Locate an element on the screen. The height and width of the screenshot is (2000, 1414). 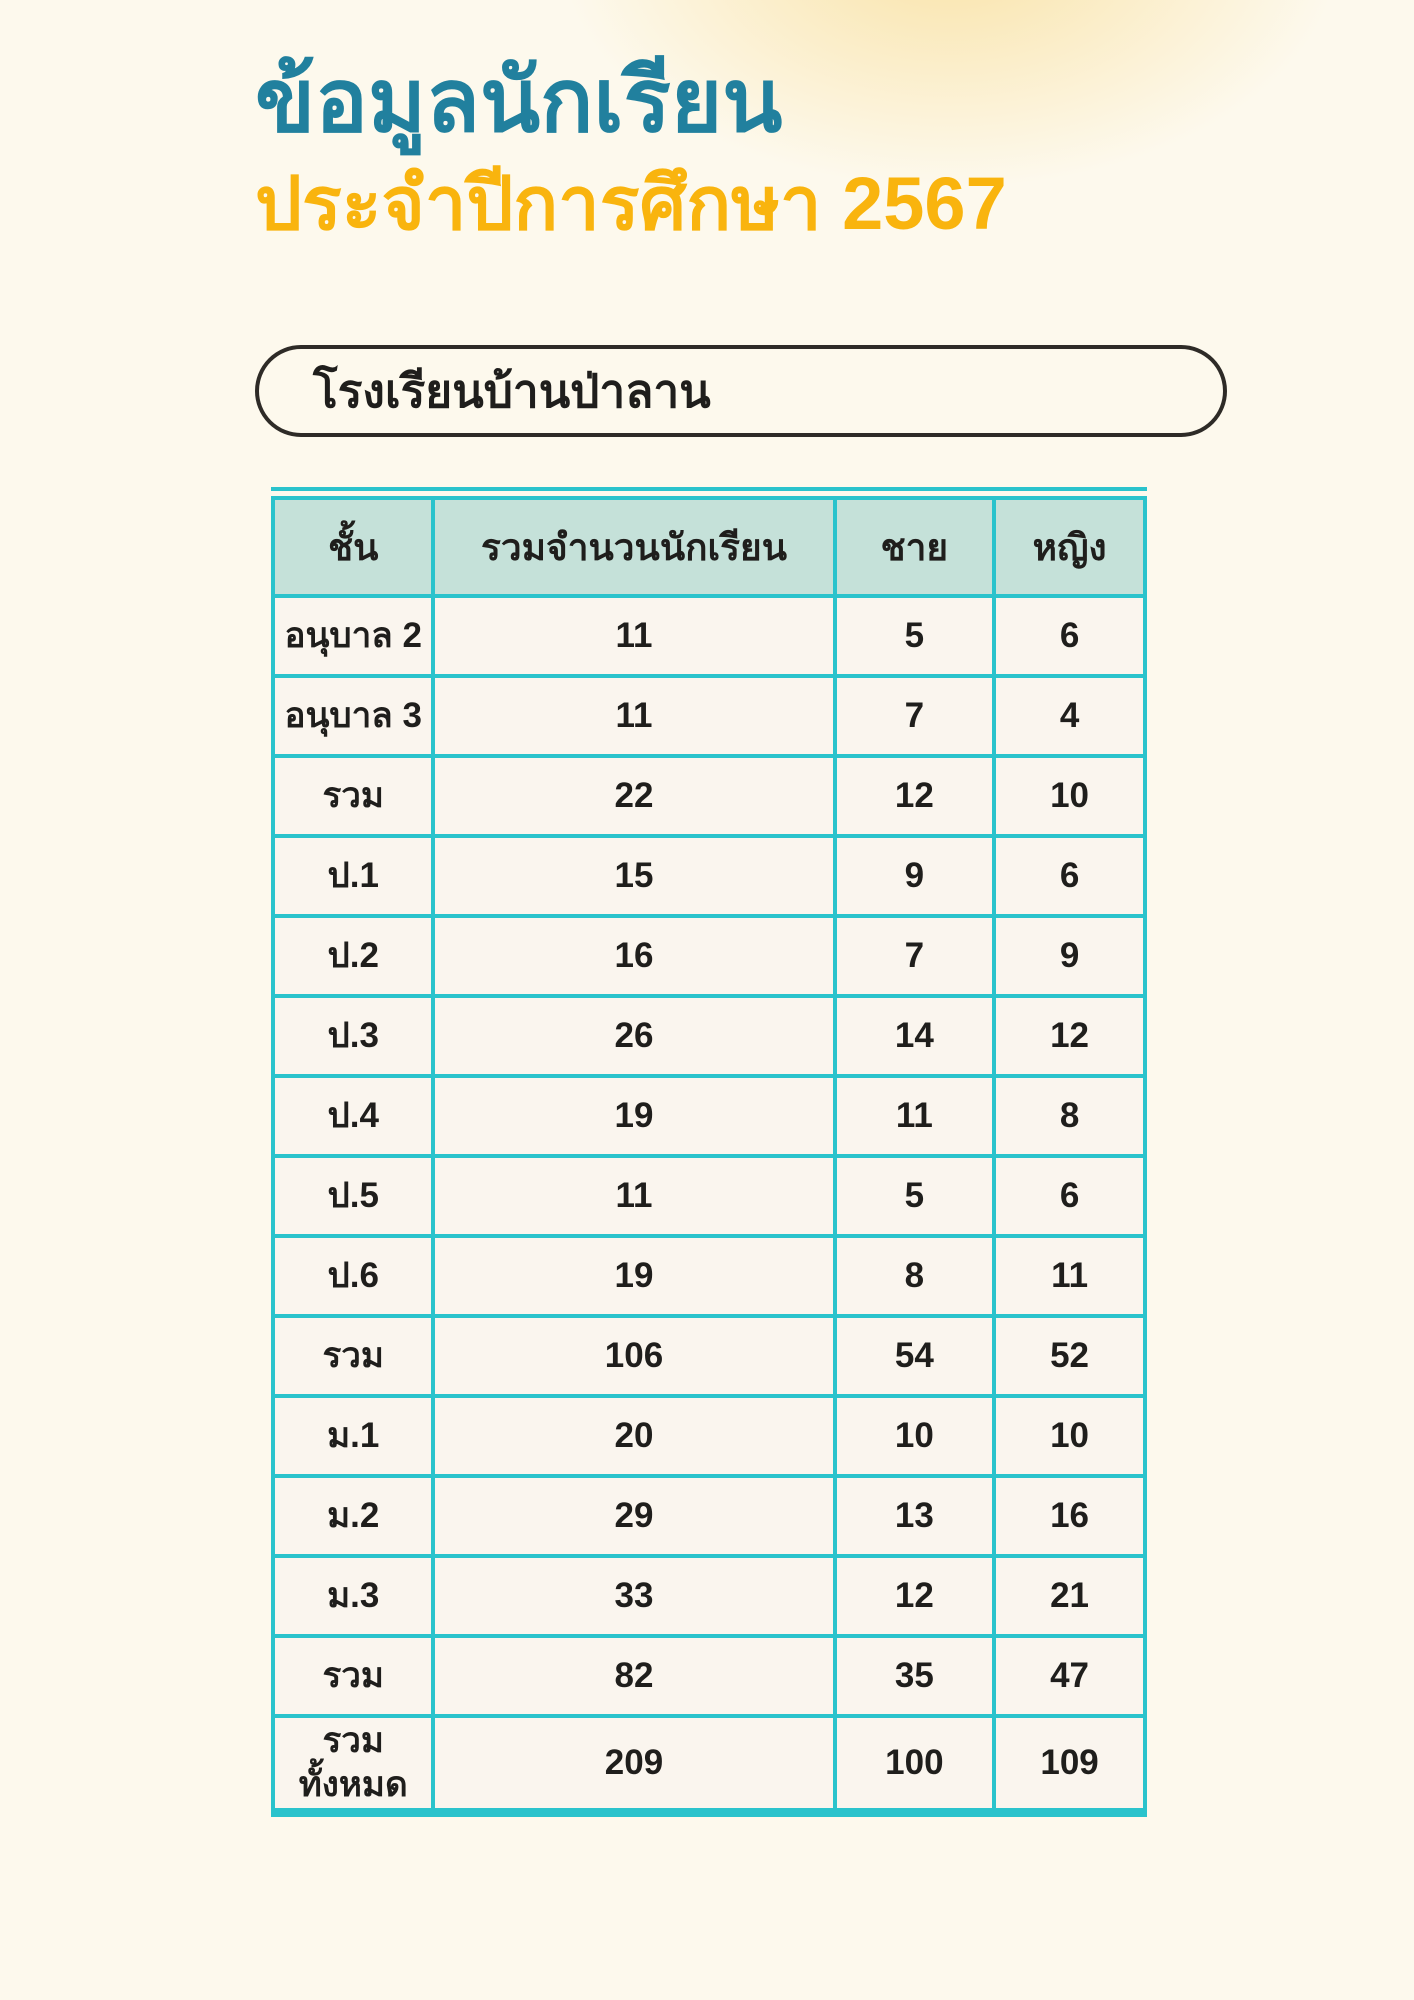
cell-total-students: 33 is located at coordinates (634, 1596).